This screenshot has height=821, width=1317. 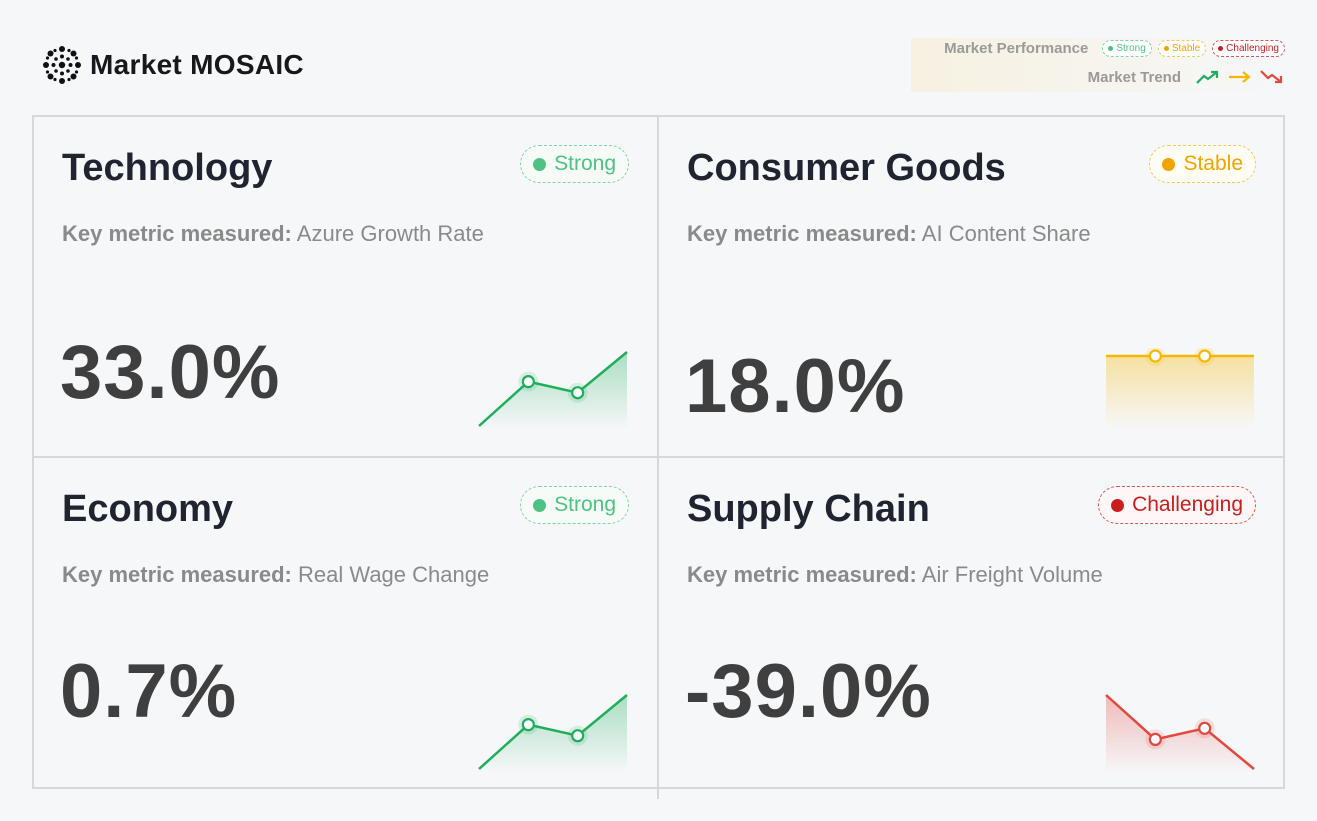 What do you see at coordinates (1131, 48) in the screenshot?
I see `legend-badge-label: Strong` at bounding box center [1131, 48].